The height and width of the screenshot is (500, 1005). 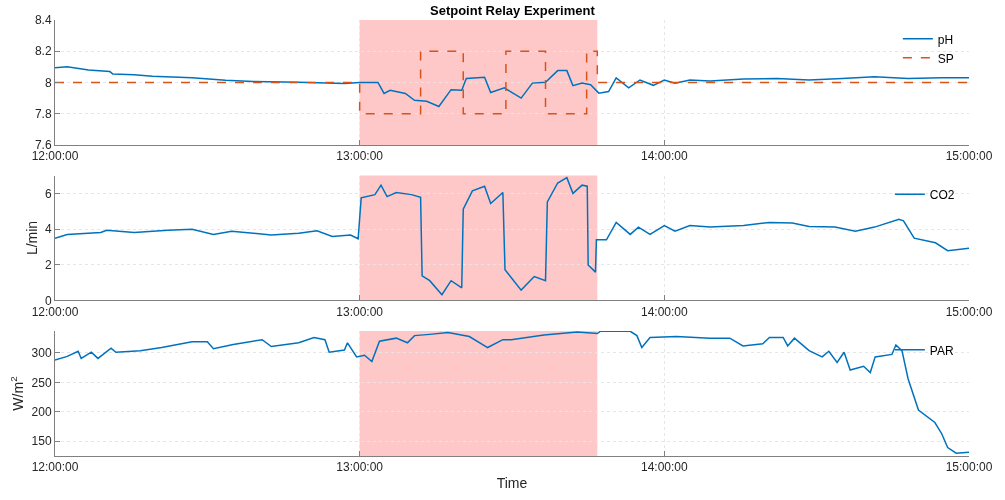 What do you see at coordinates (41, 441) in the screenshot?
I see `y-tick-label: 150` at bounding box center [41, 441].